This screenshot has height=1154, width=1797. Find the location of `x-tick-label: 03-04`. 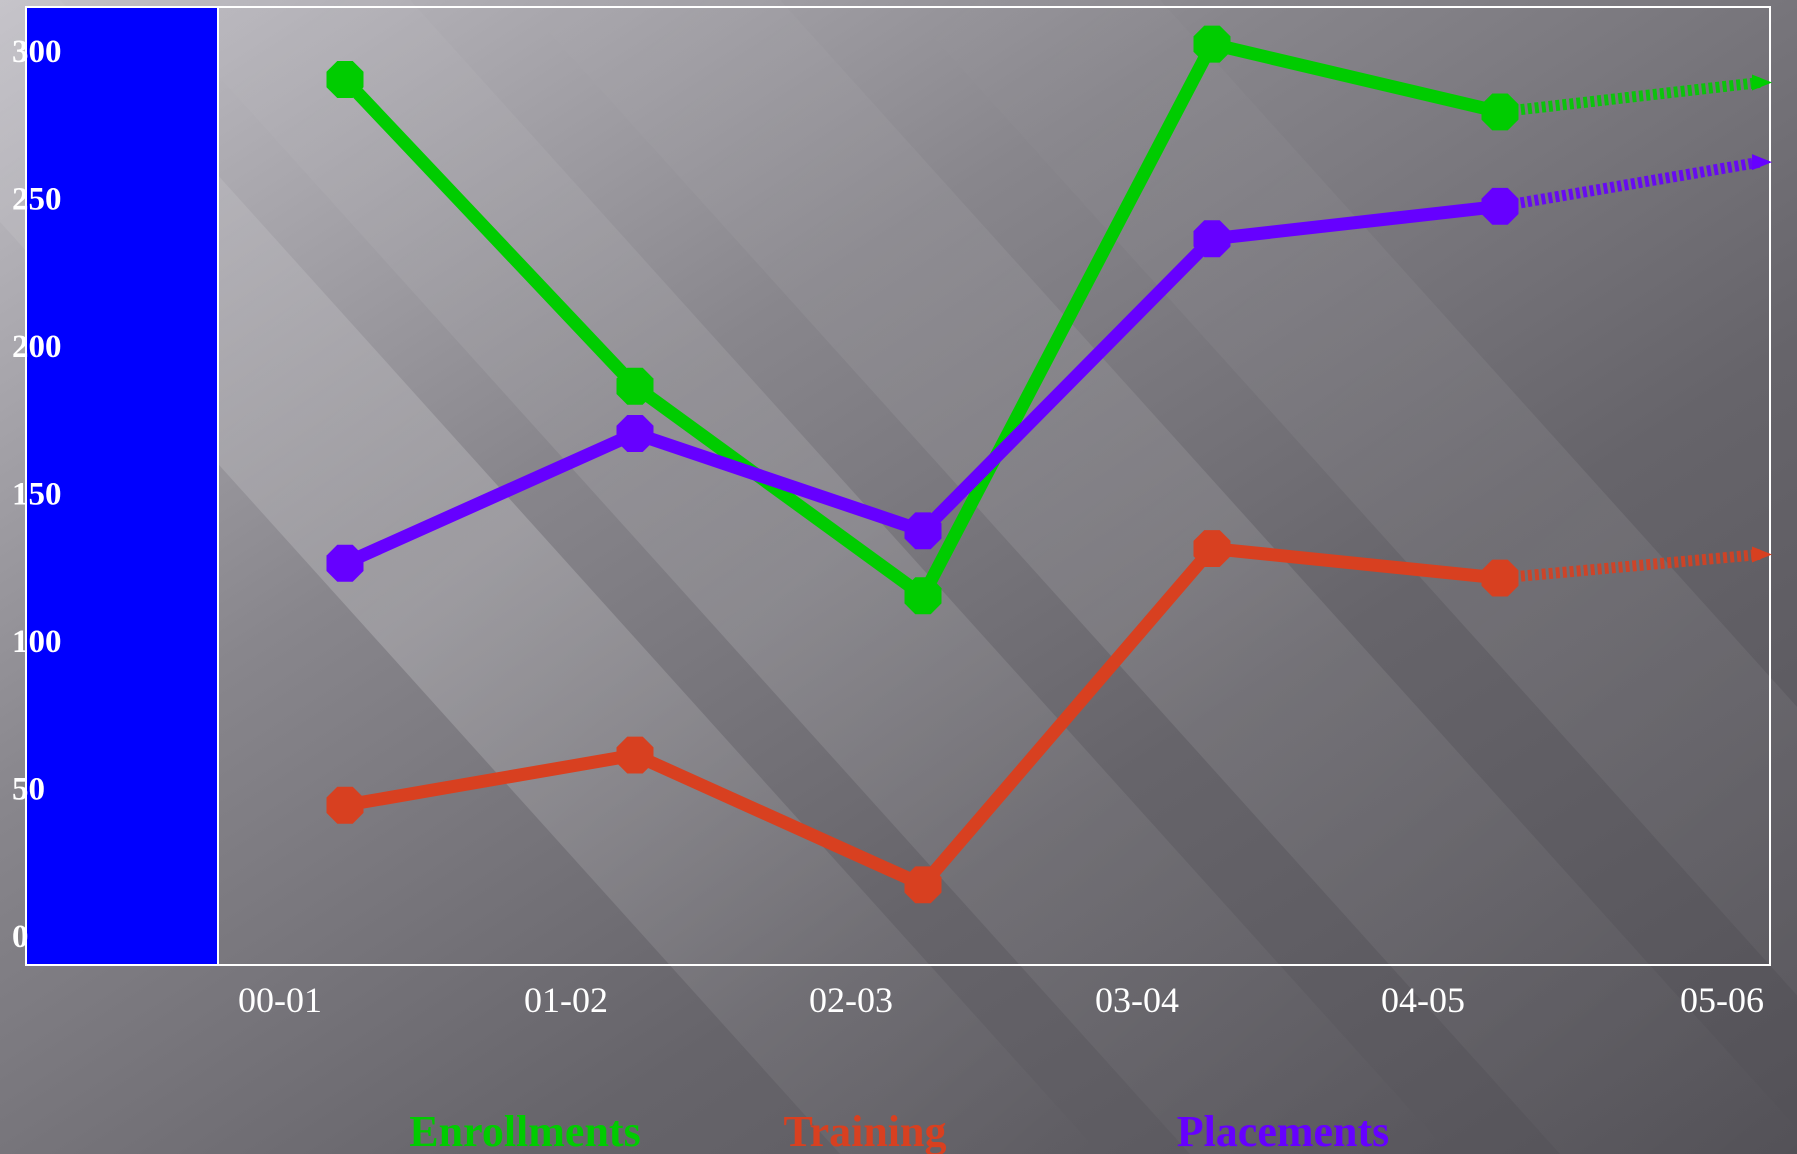

x-tick-label: 03-04 is located at coordinates (1137, 1000).